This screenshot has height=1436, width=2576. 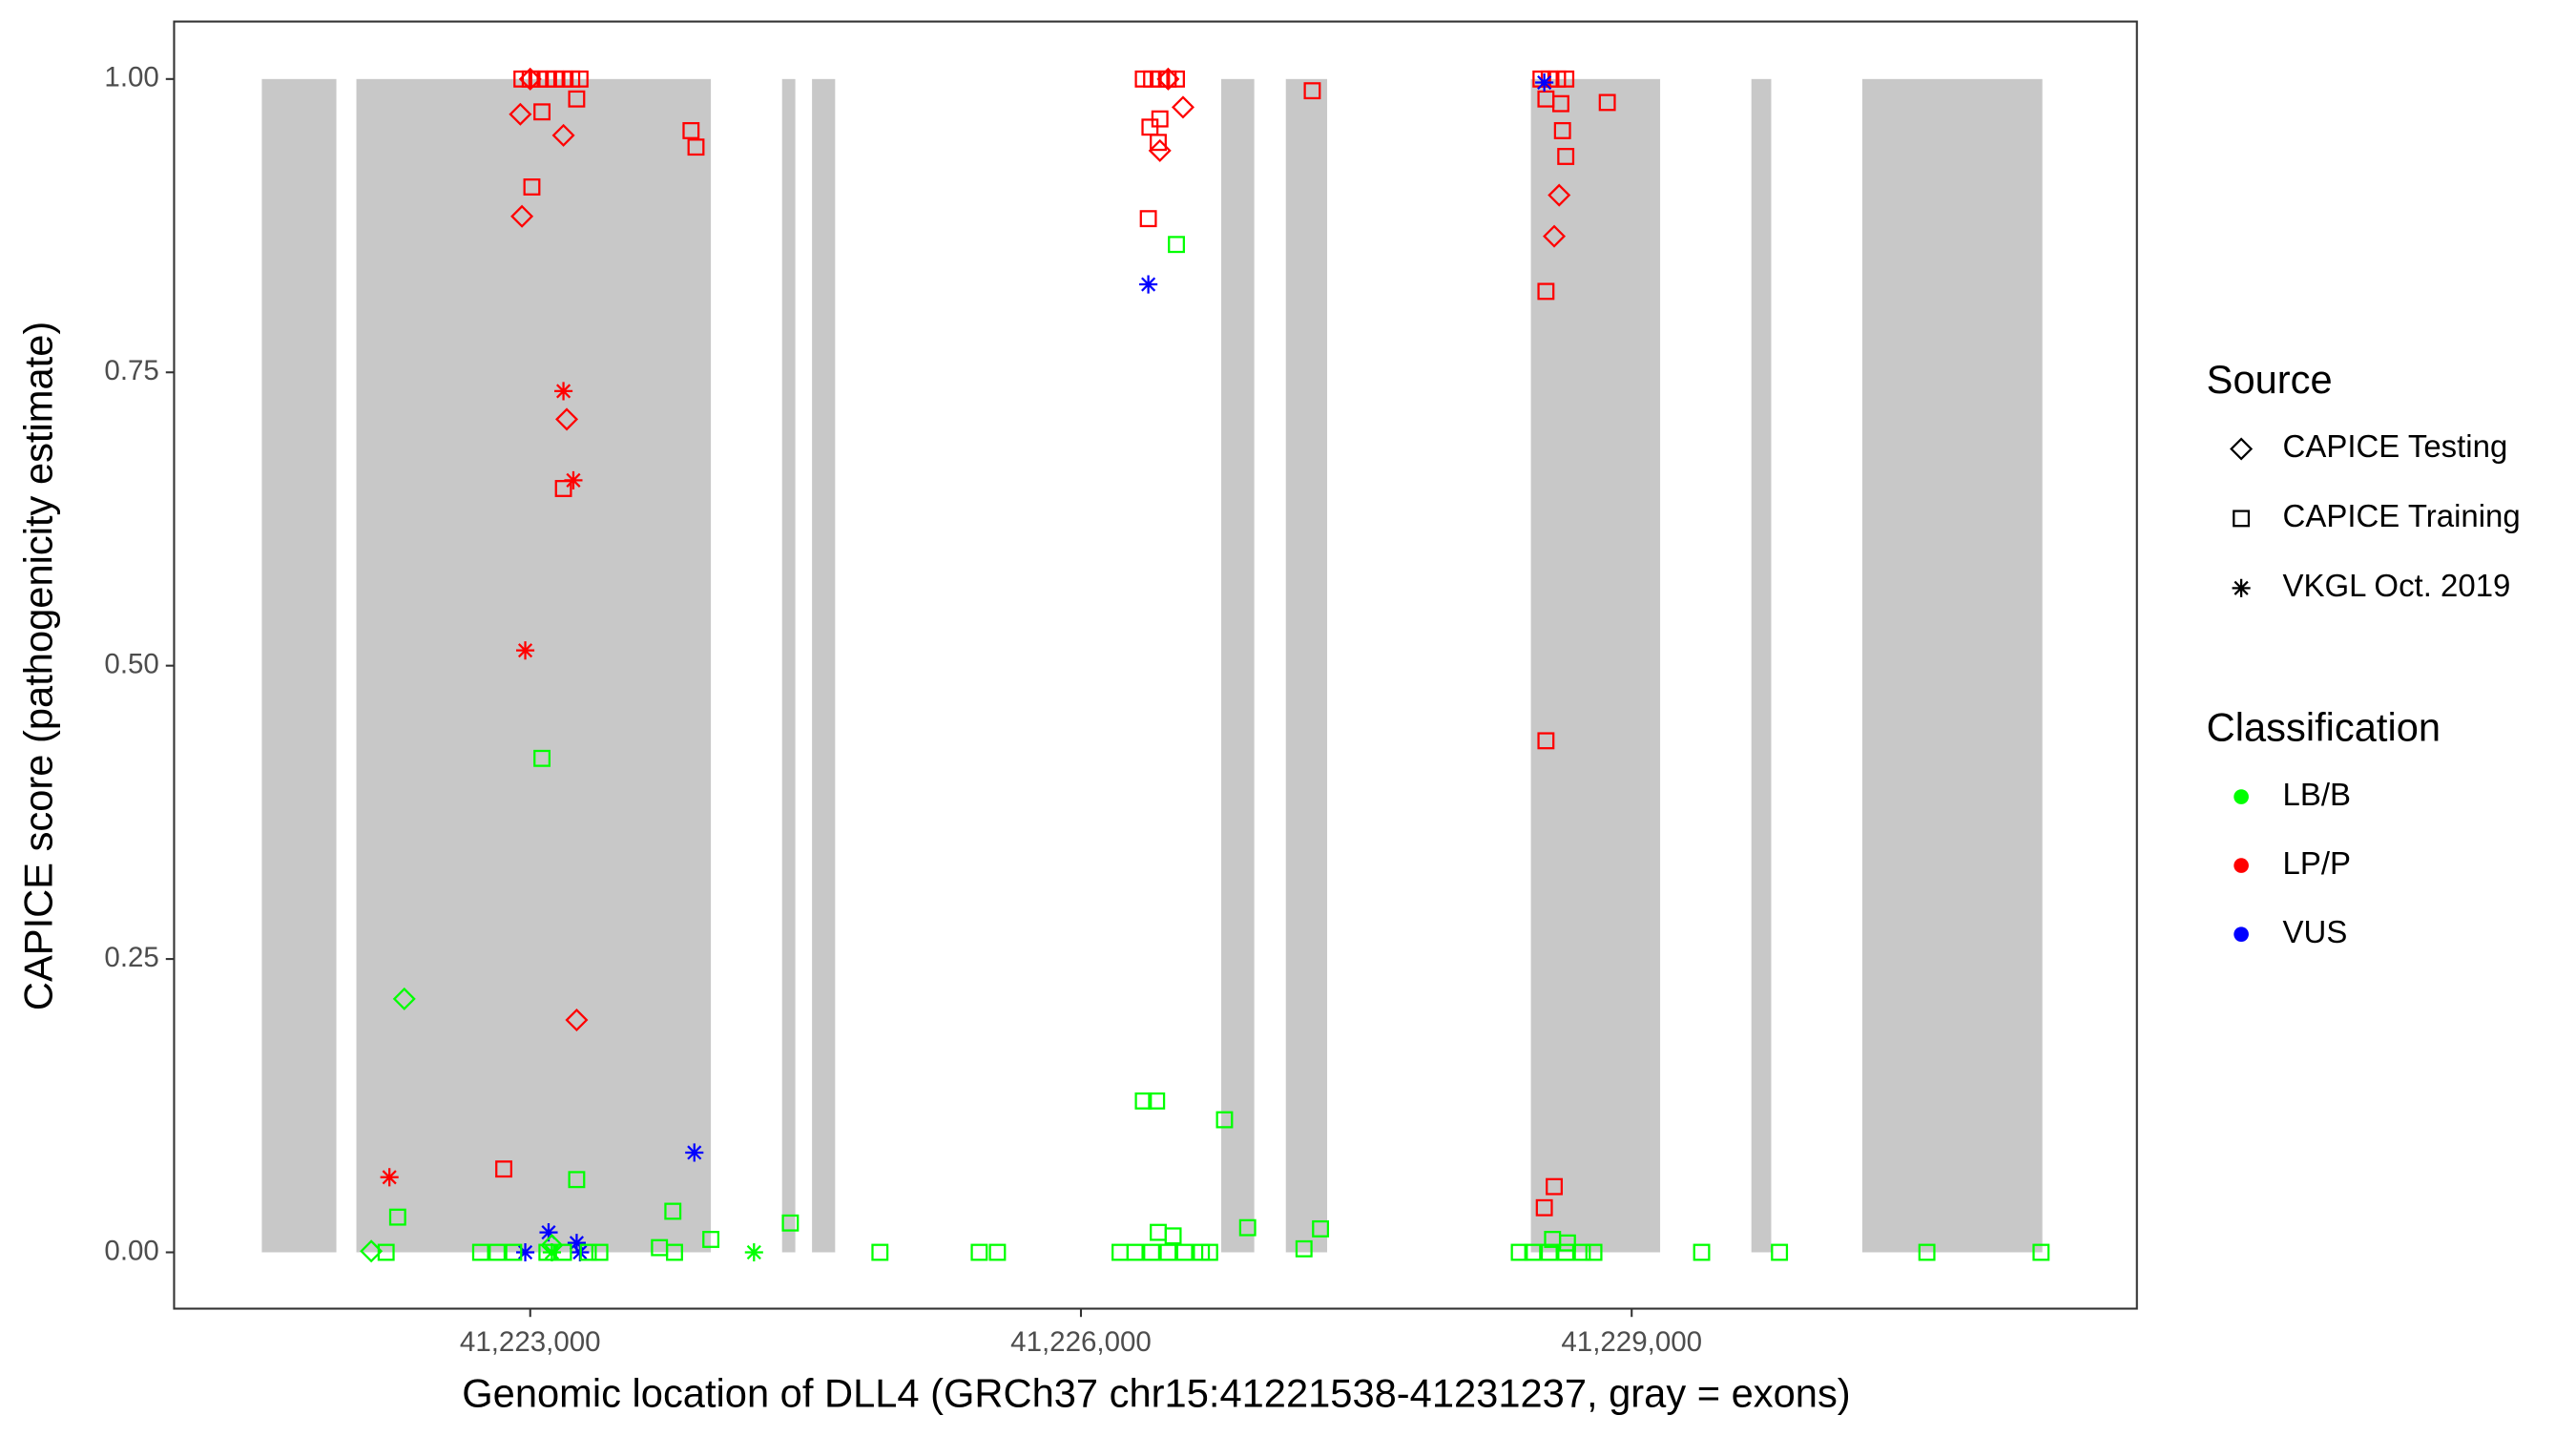 I want to click on x-tick-label: 41,229,000, so click(x=1631, y=1342).